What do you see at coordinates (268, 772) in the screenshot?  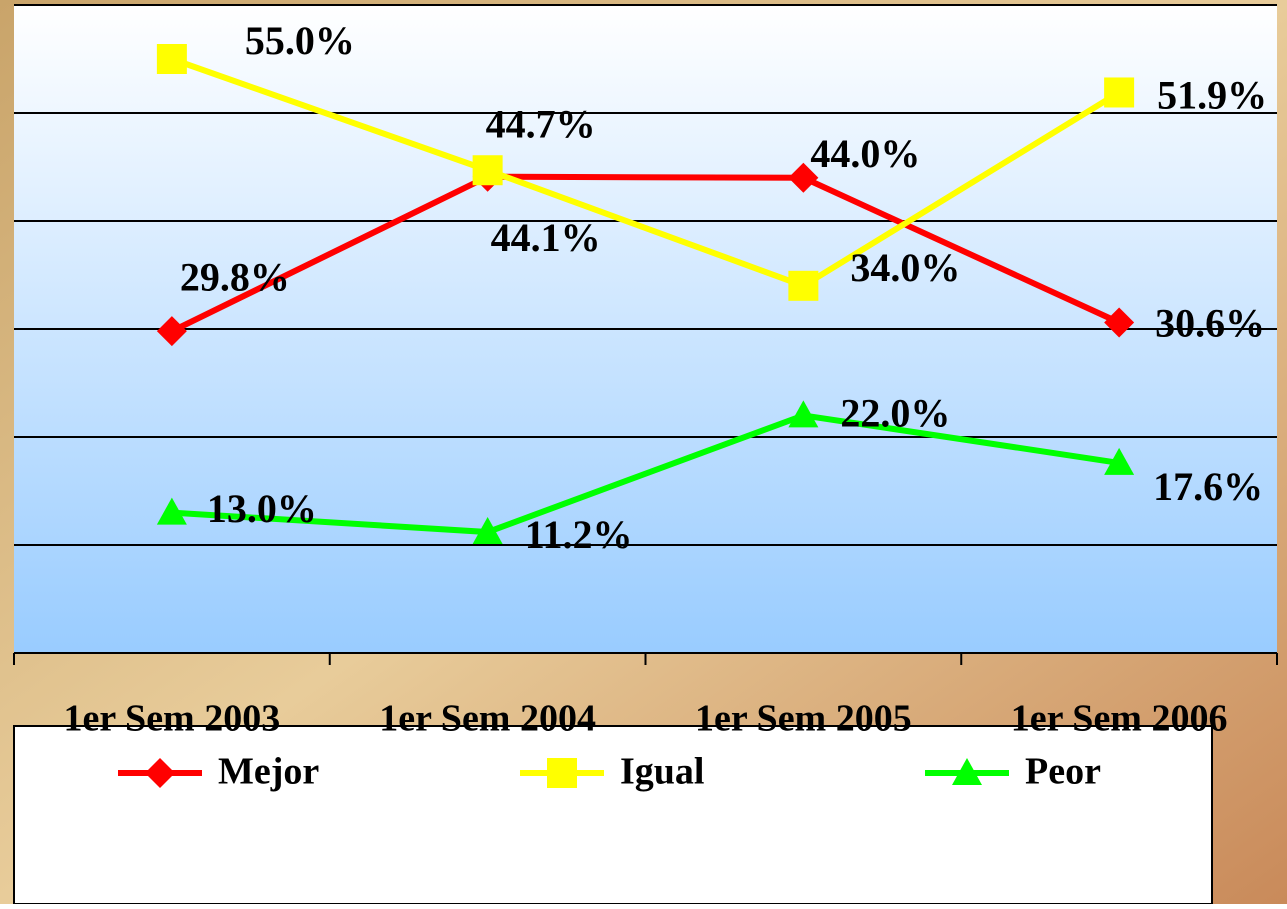 I see `legend-label: Mejor` at bounding box center [268, 772].